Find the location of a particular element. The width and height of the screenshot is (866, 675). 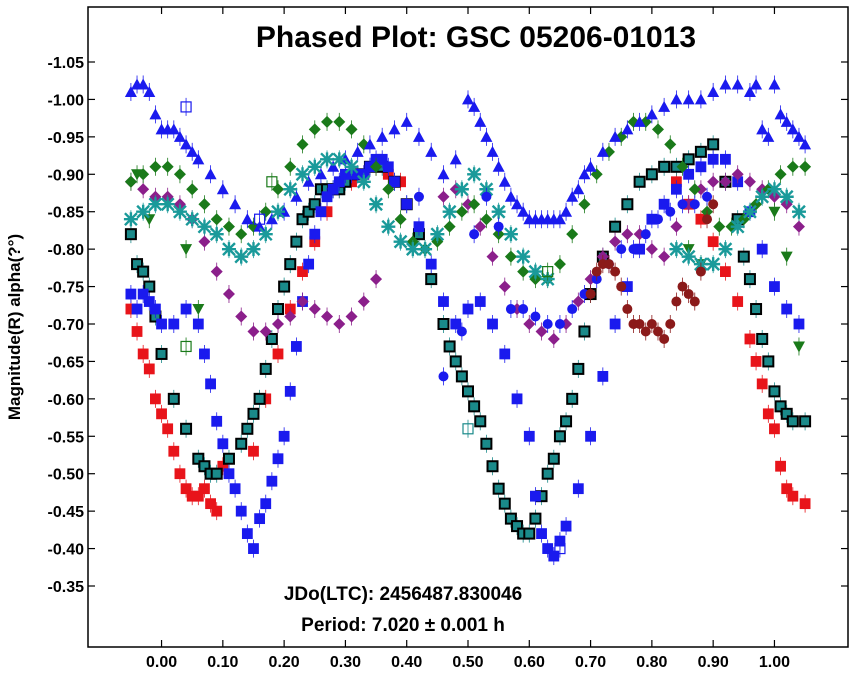

data-point-open-square is located at coordinates (272, 182).